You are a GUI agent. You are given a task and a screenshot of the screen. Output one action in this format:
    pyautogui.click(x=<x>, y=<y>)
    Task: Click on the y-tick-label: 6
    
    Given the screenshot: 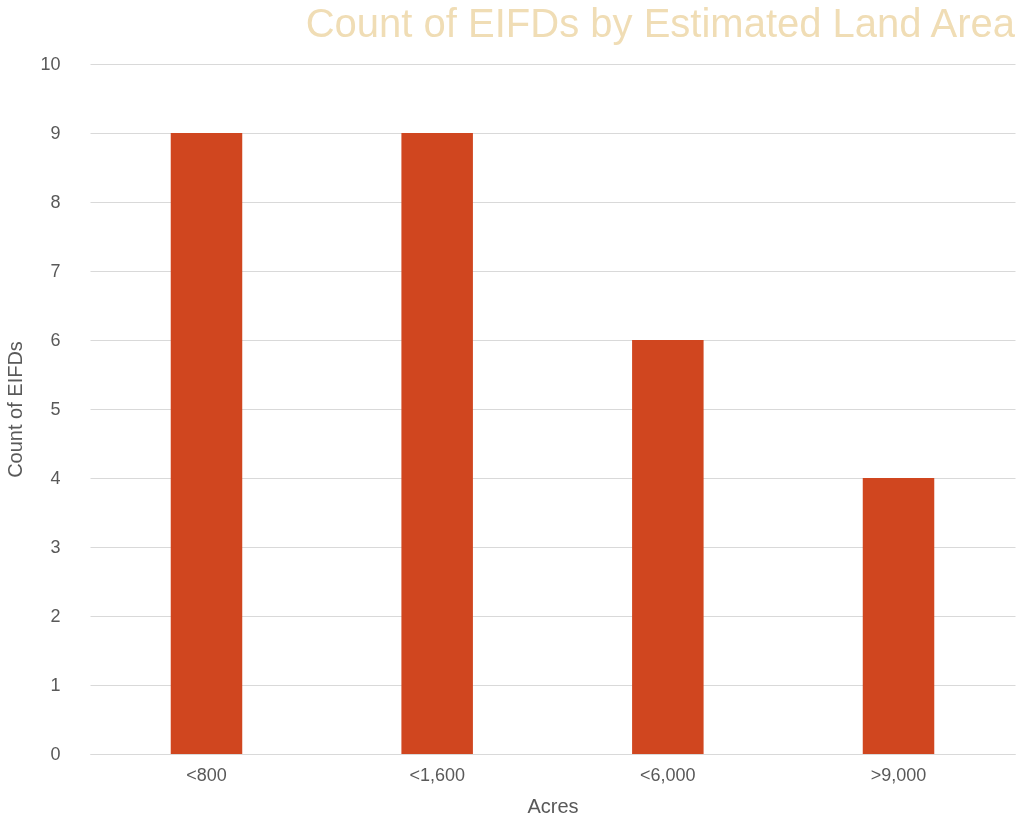 What is the action you would take?
    pyautogui.click(x=55, y=339)
    